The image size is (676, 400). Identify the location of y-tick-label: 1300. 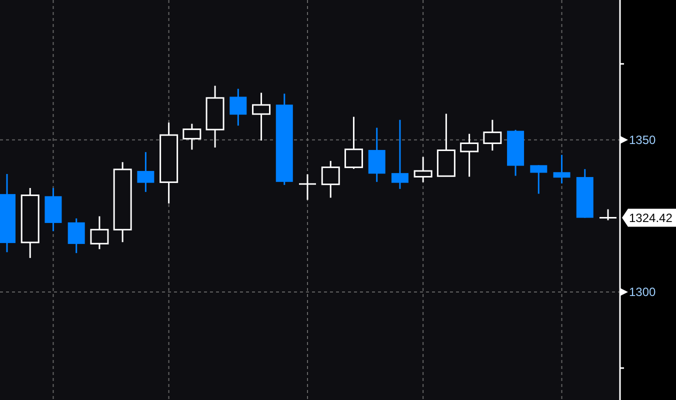
(642, 292).